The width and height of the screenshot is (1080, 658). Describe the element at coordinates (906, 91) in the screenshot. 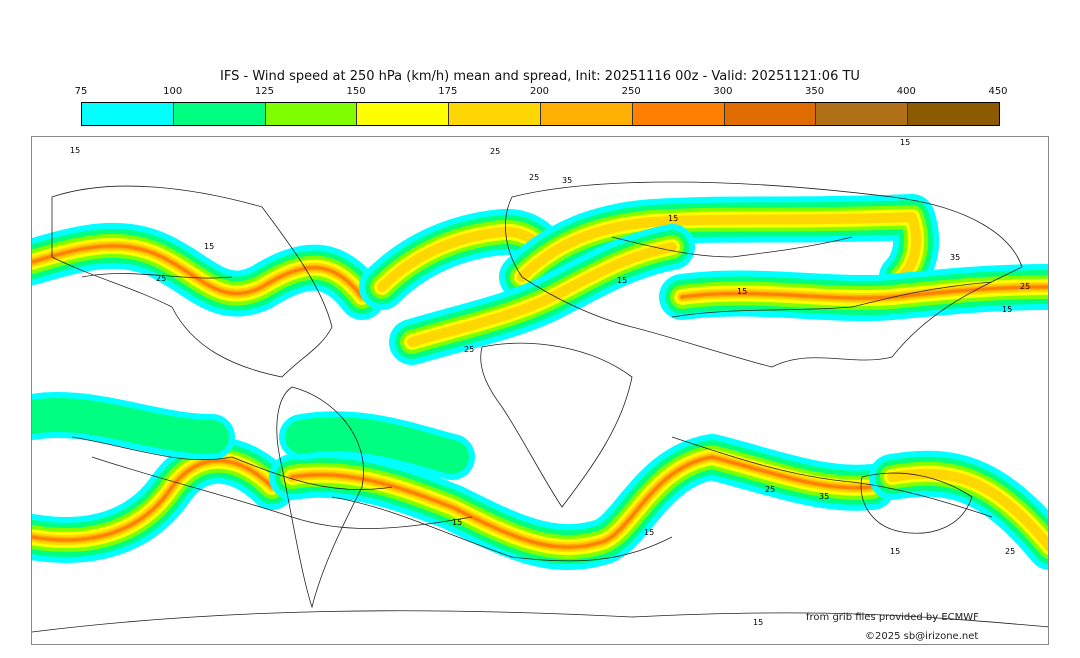

I see `colorbar-tick-label: 400` at that location.